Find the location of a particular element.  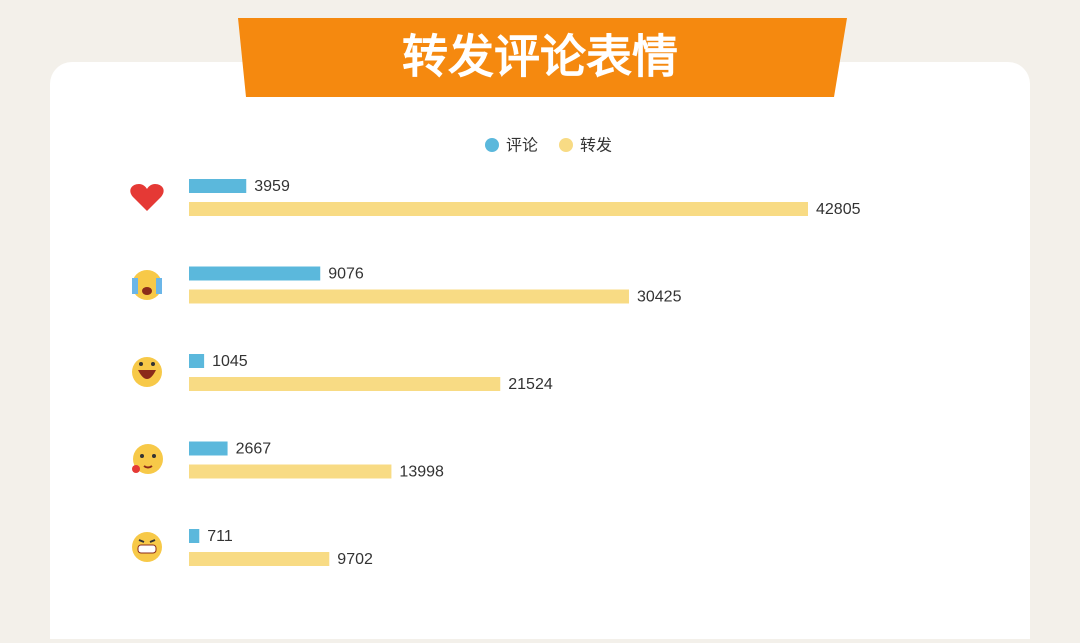

title-banner is located at coordinates (542, 57).